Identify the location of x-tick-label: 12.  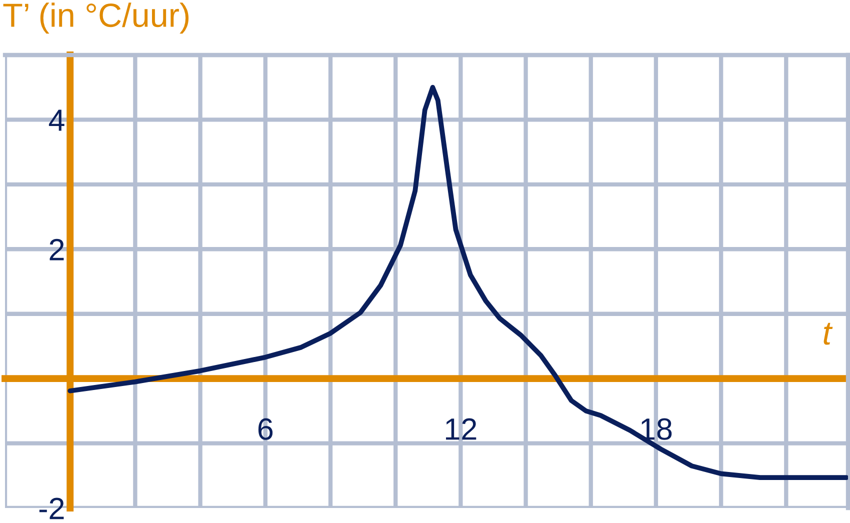
(461, 429).